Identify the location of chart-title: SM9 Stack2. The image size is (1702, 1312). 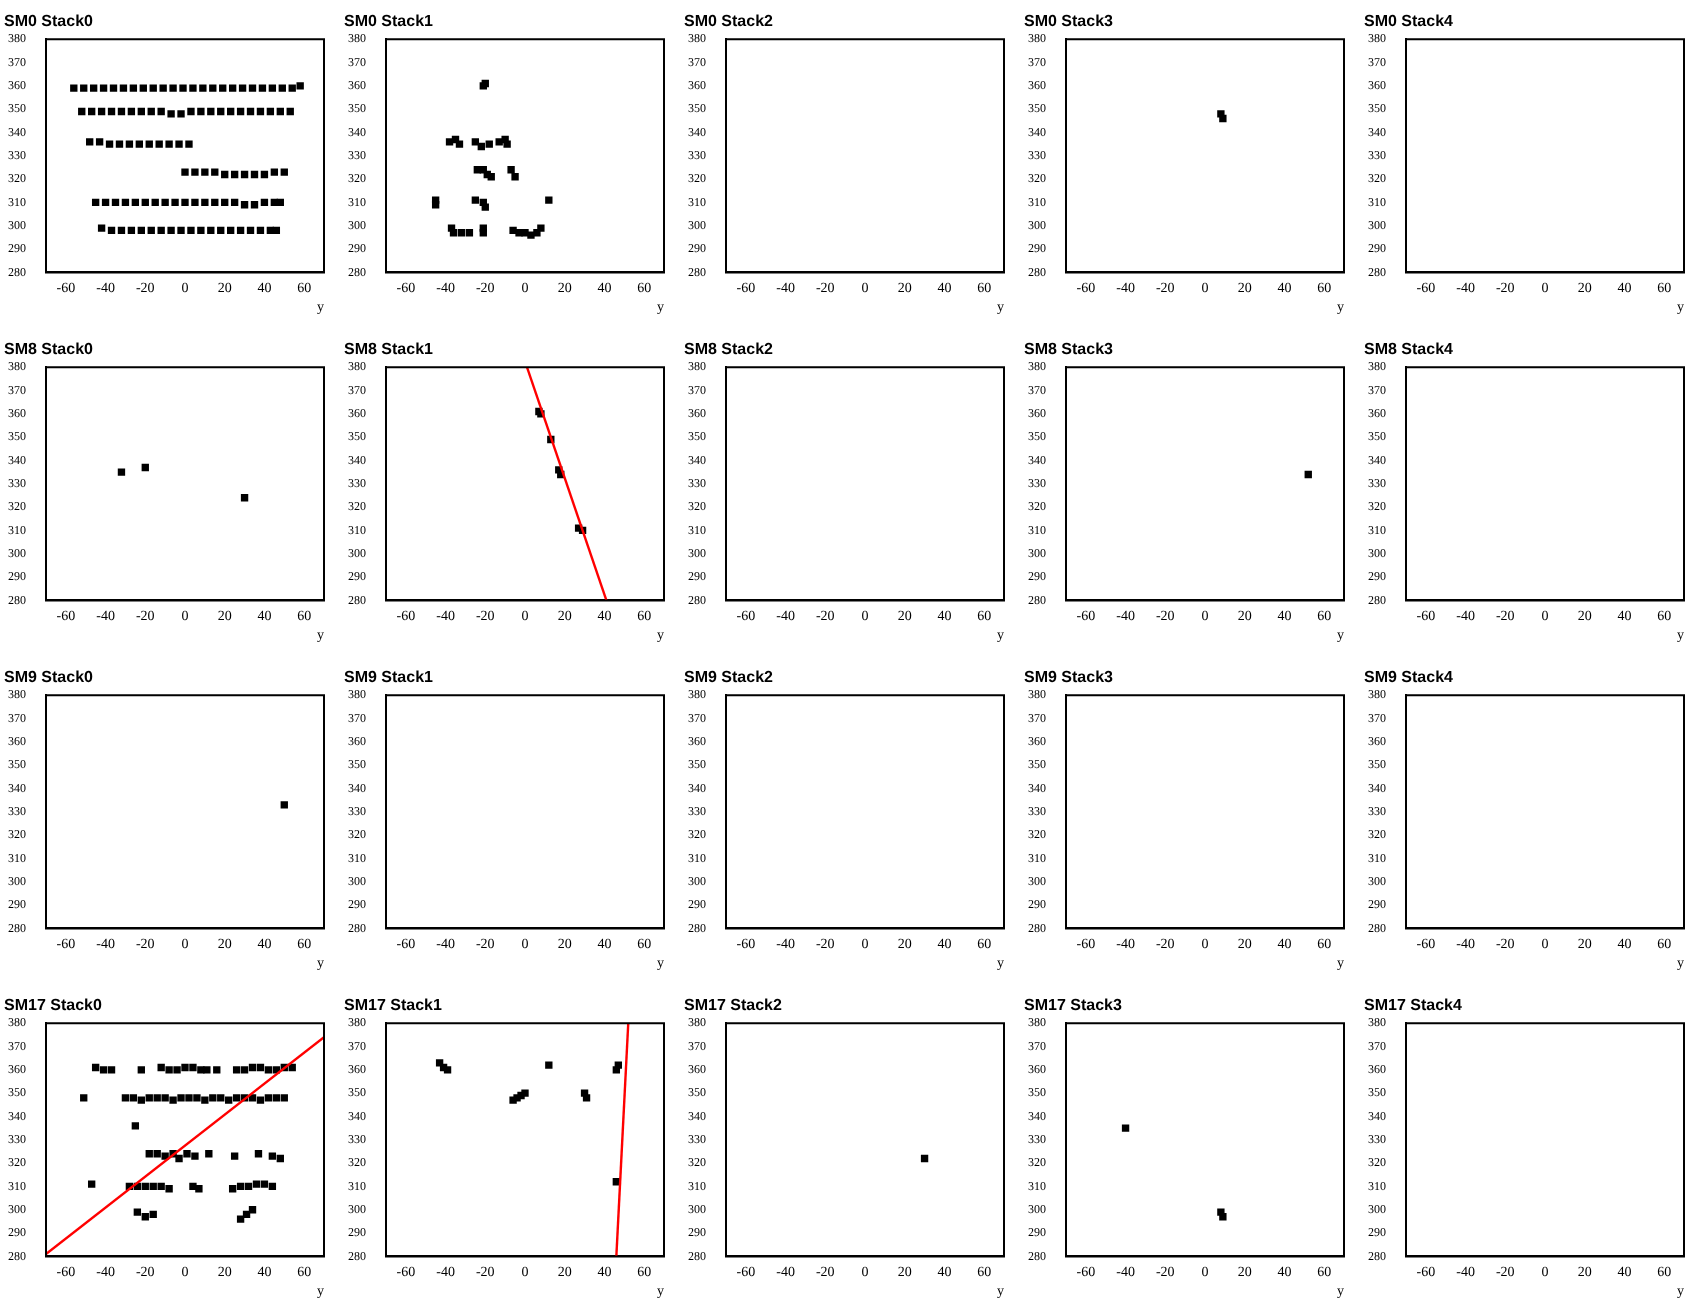
(729, 677).